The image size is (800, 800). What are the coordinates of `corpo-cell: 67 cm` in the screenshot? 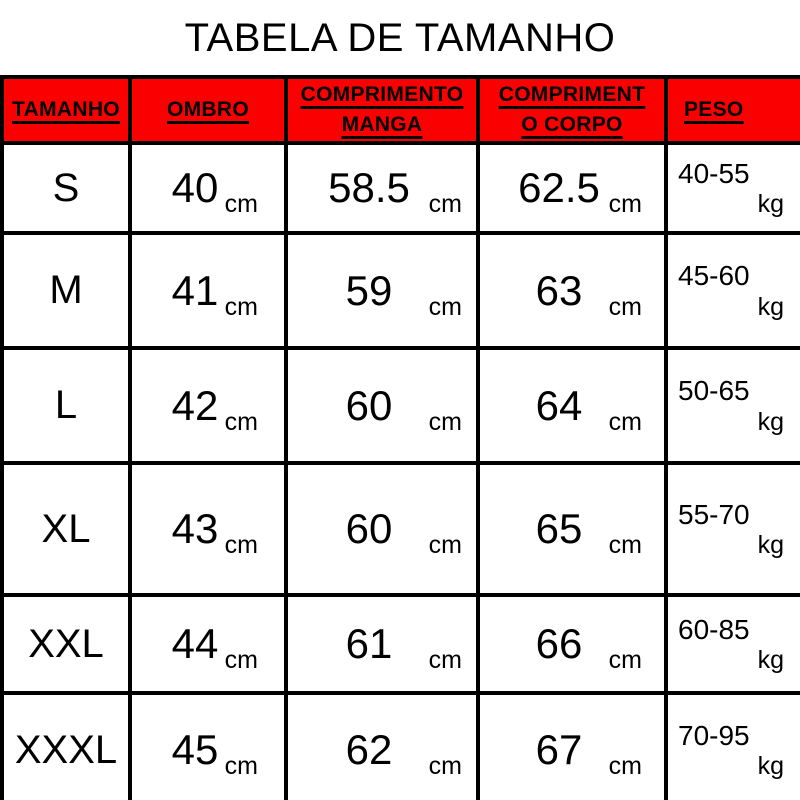 It's located at (574, 747).